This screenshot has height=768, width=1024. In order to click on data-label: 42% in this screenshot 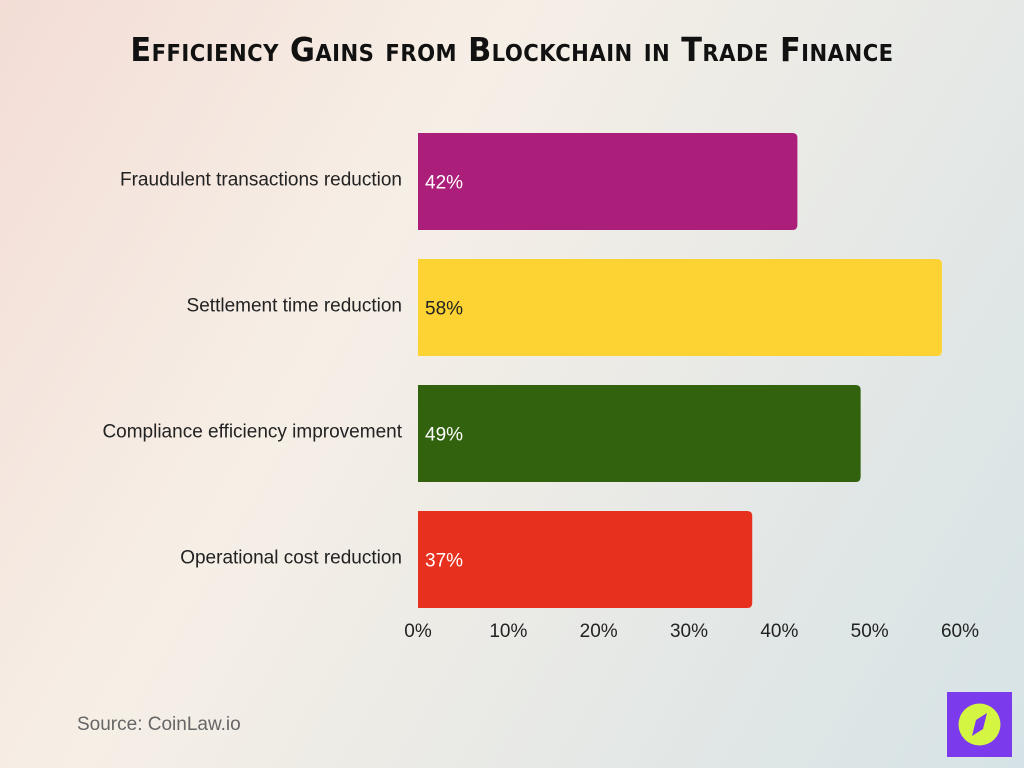, I will do `click(444, 183)`.